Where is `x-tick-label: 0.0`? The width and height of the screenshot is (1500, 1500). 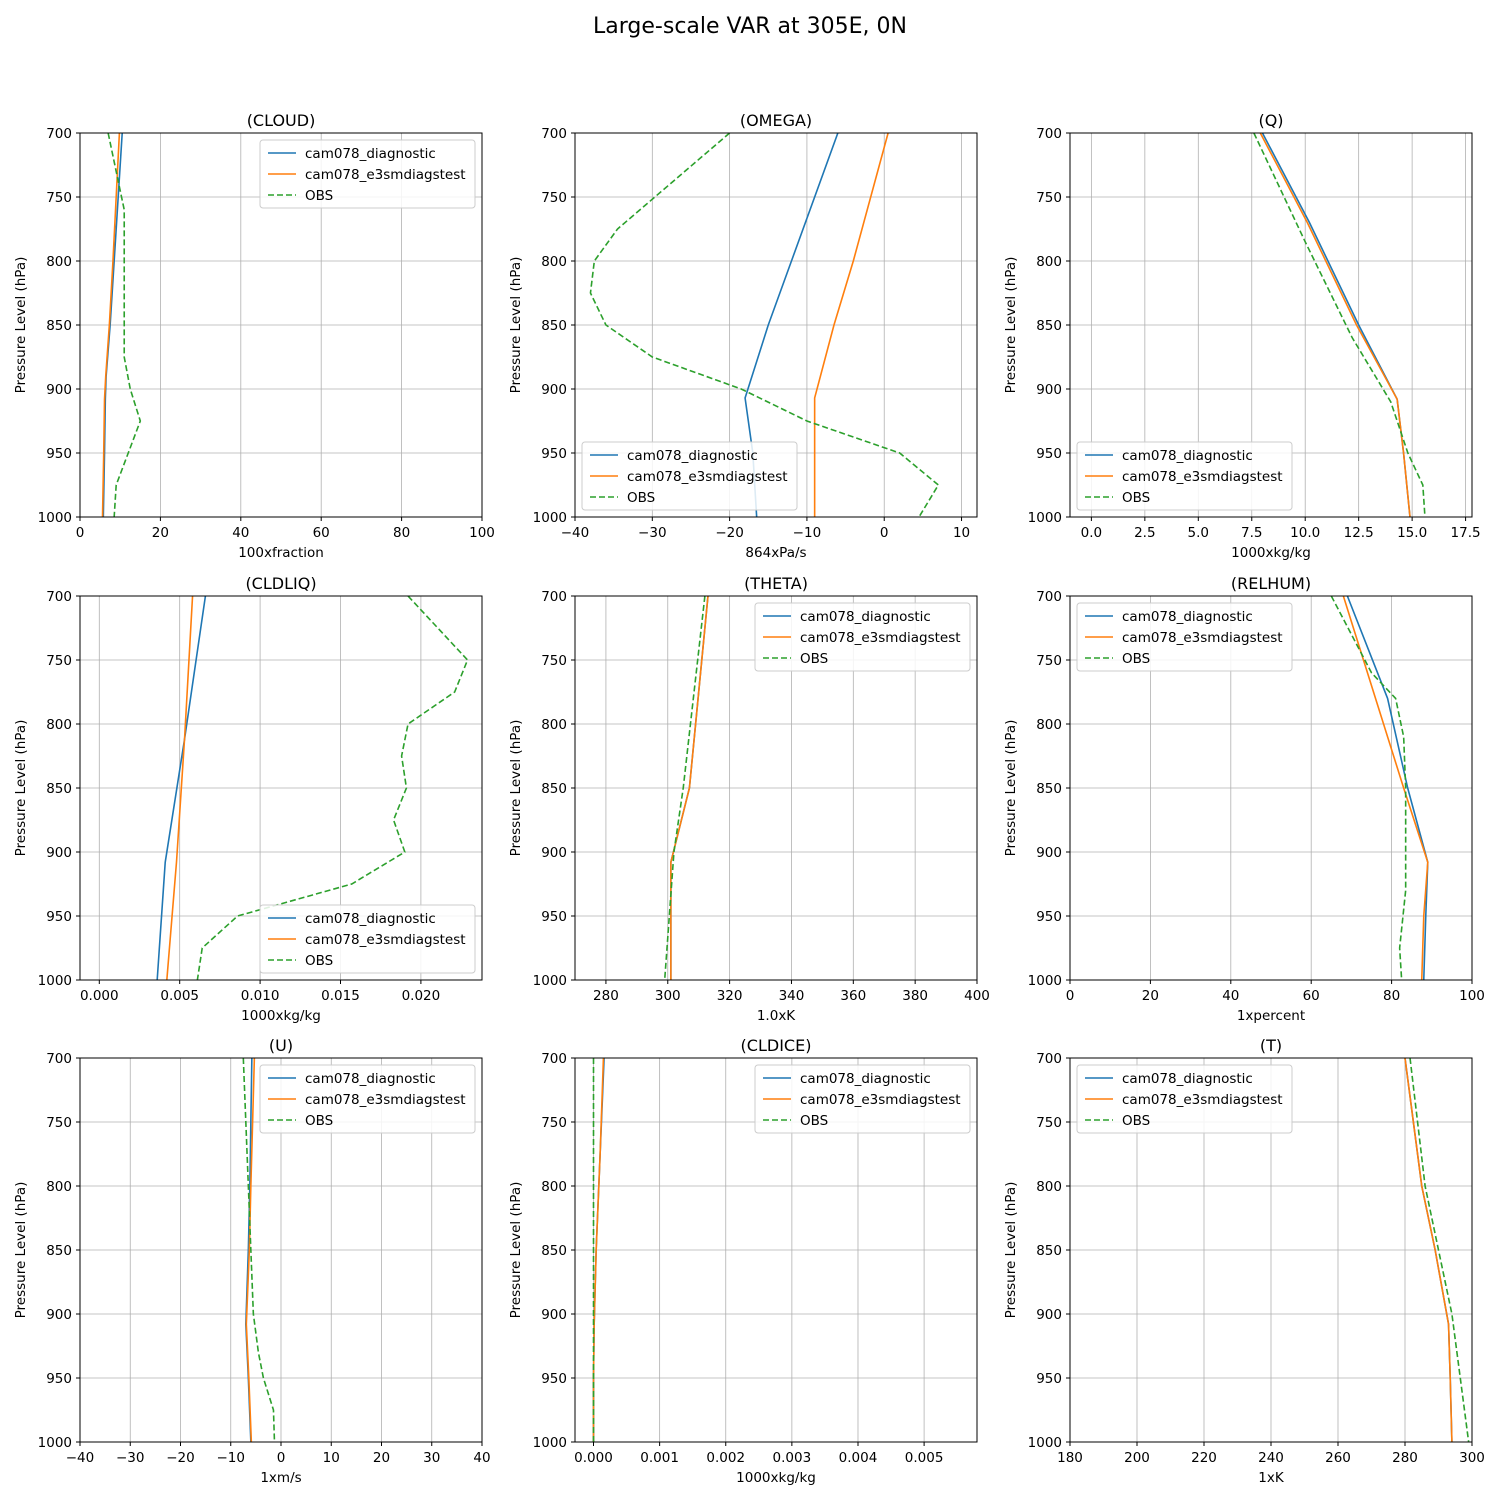 x-tick-label: 0.0 is located at coordinates (1091, 533).